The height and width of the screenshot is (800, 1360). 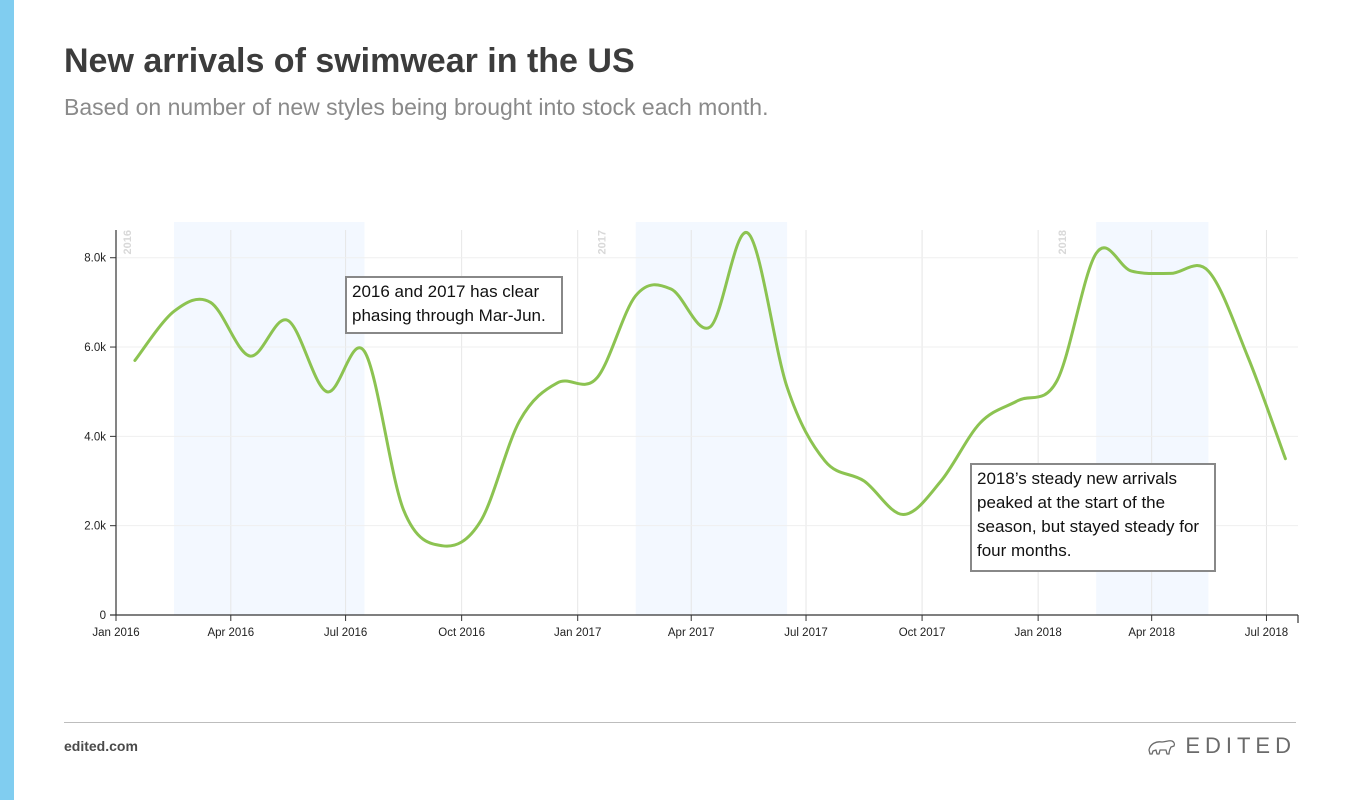 What do you see at coordinates (1240, 745) in the screenshot?
I see `brand-name: EDITED` at bounding box center [1240, 745].